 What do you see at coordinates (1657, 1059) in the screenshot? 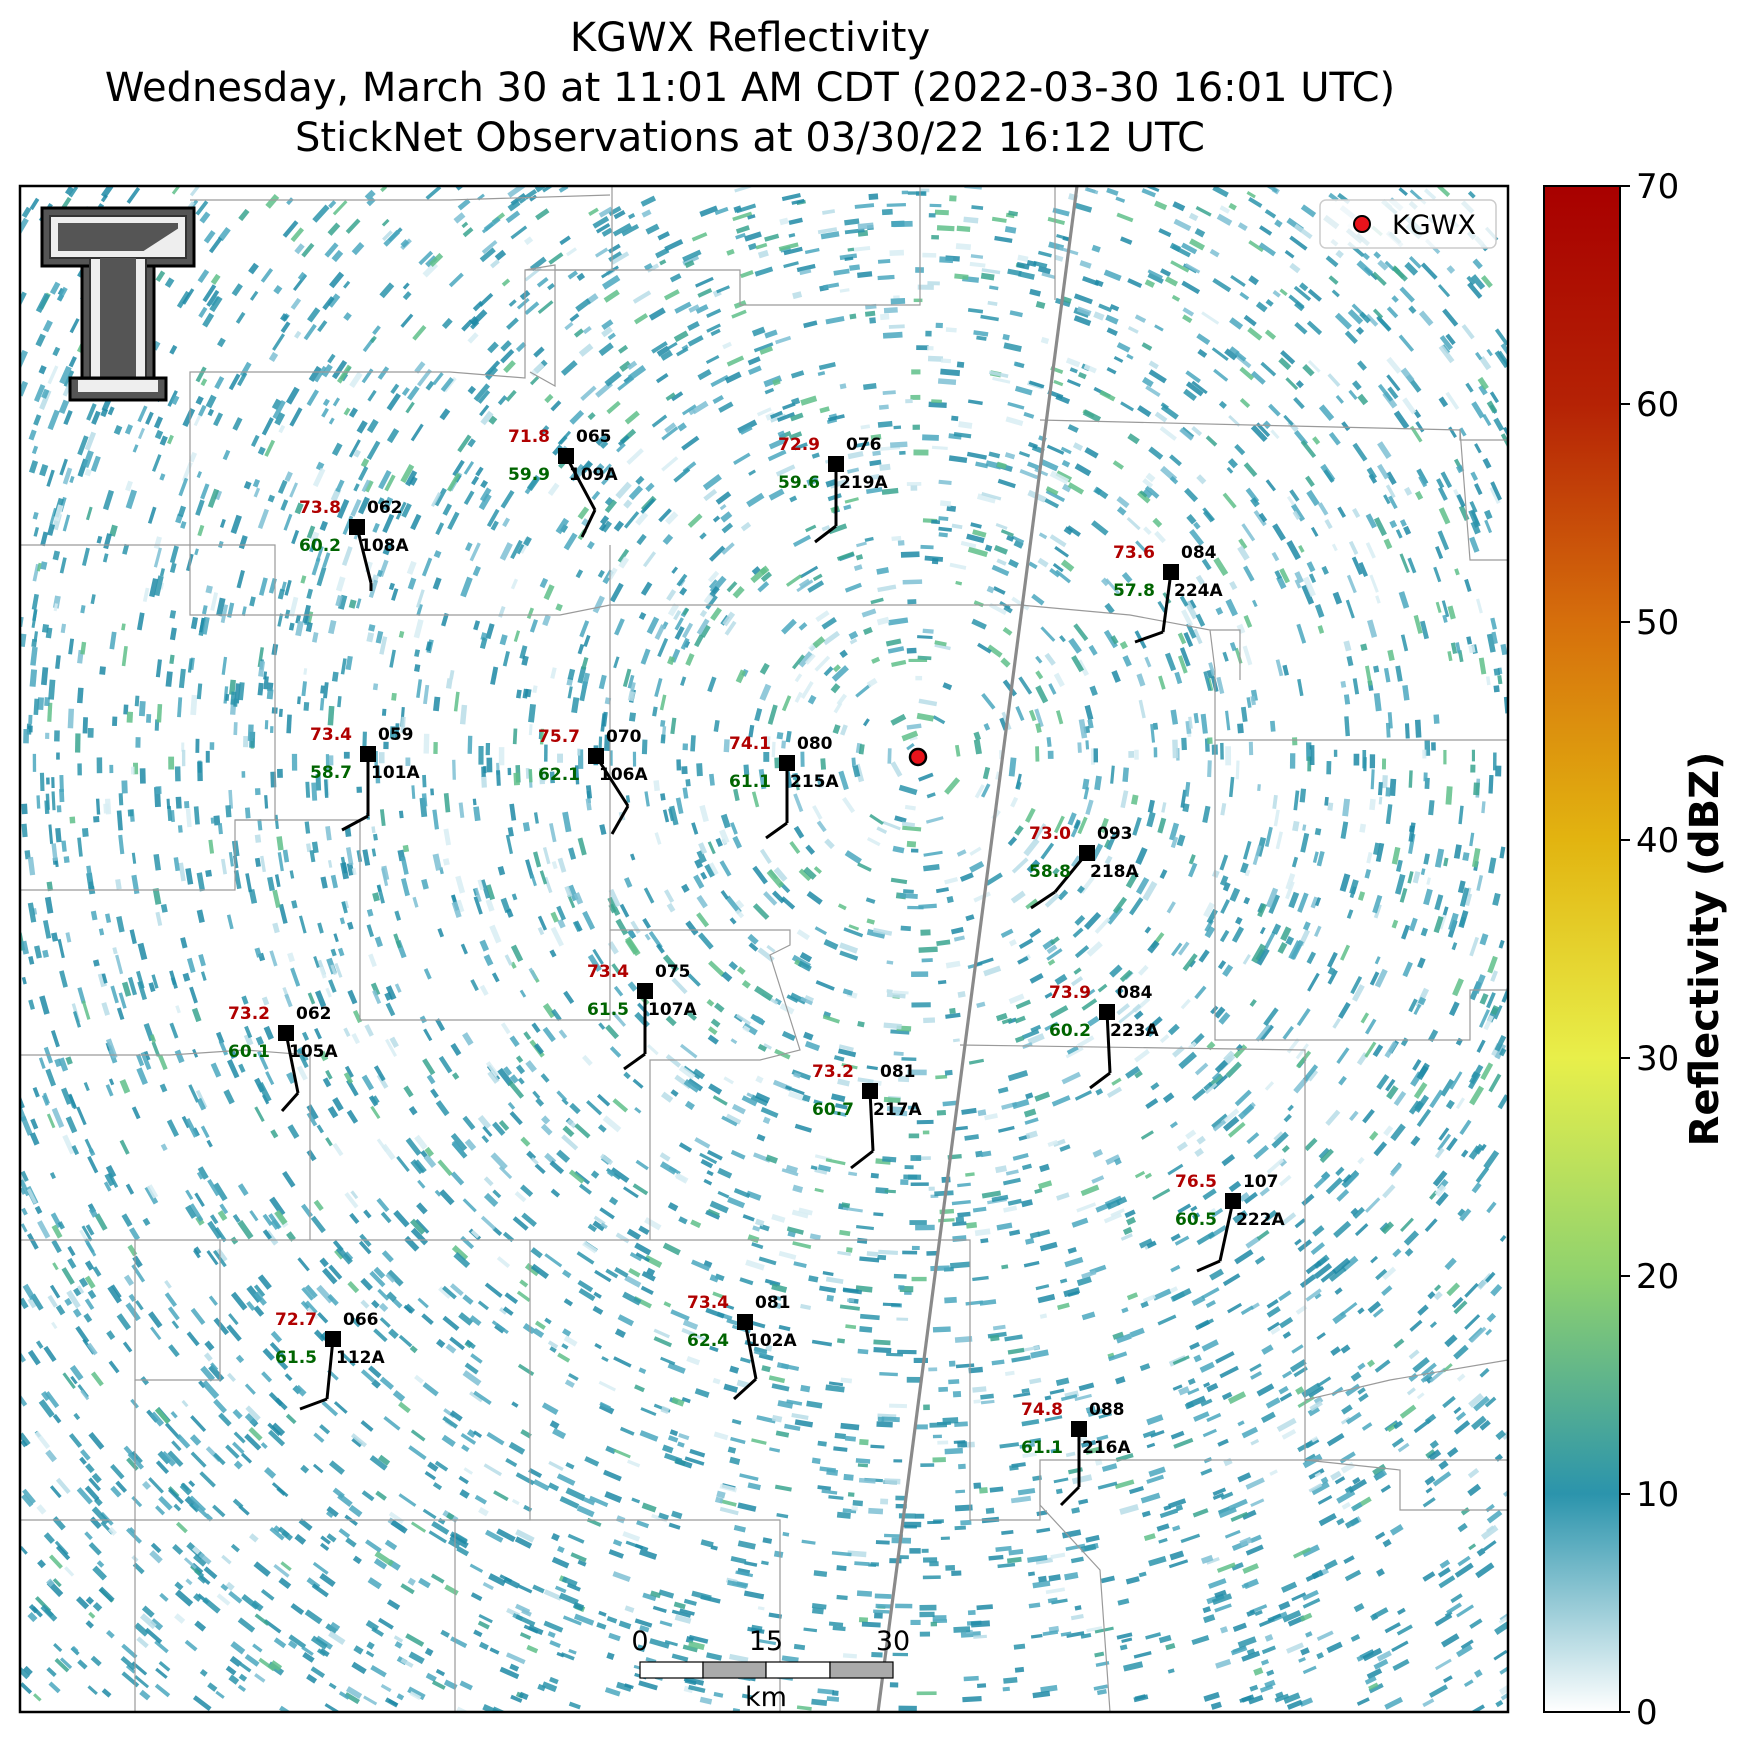
I see `colorbar-tick-label: 30` at bounding box center [1657, 1059].